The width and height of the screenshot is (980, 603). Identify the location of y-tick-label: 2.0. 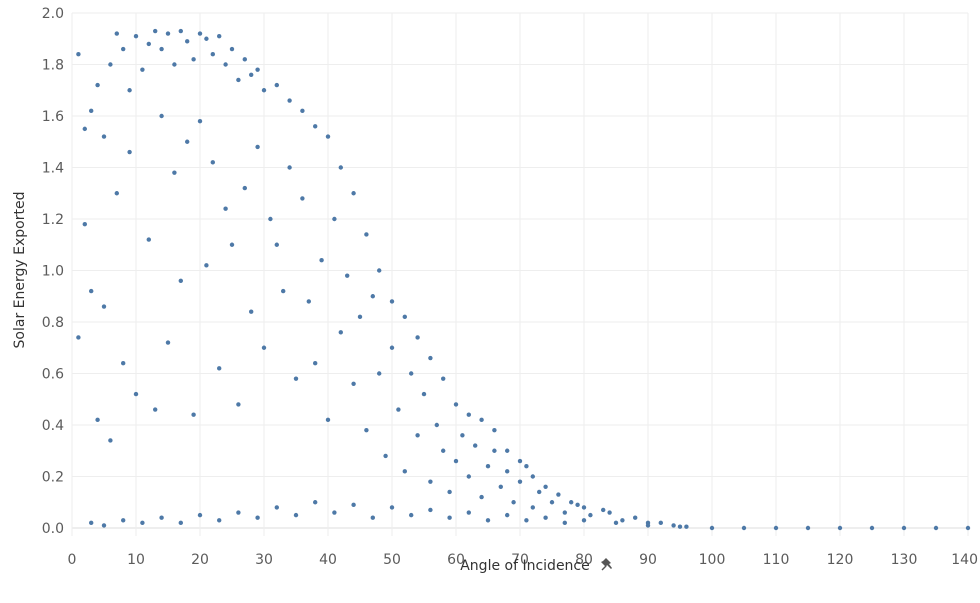
(53, 14).